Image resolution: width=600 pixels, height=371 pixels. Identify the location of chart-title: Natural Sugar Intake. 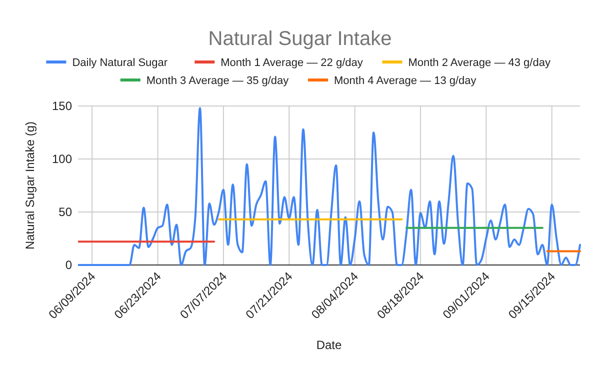
(300, 39).